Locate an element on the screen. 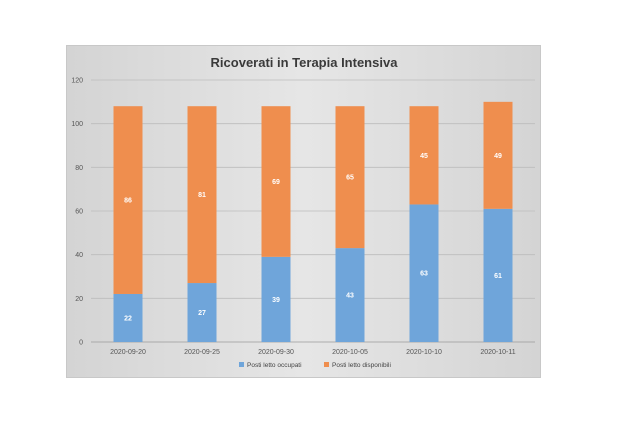  y-axis-ticks: 0 20 40 60 80 100 120 is located at coordinates (77, 212).